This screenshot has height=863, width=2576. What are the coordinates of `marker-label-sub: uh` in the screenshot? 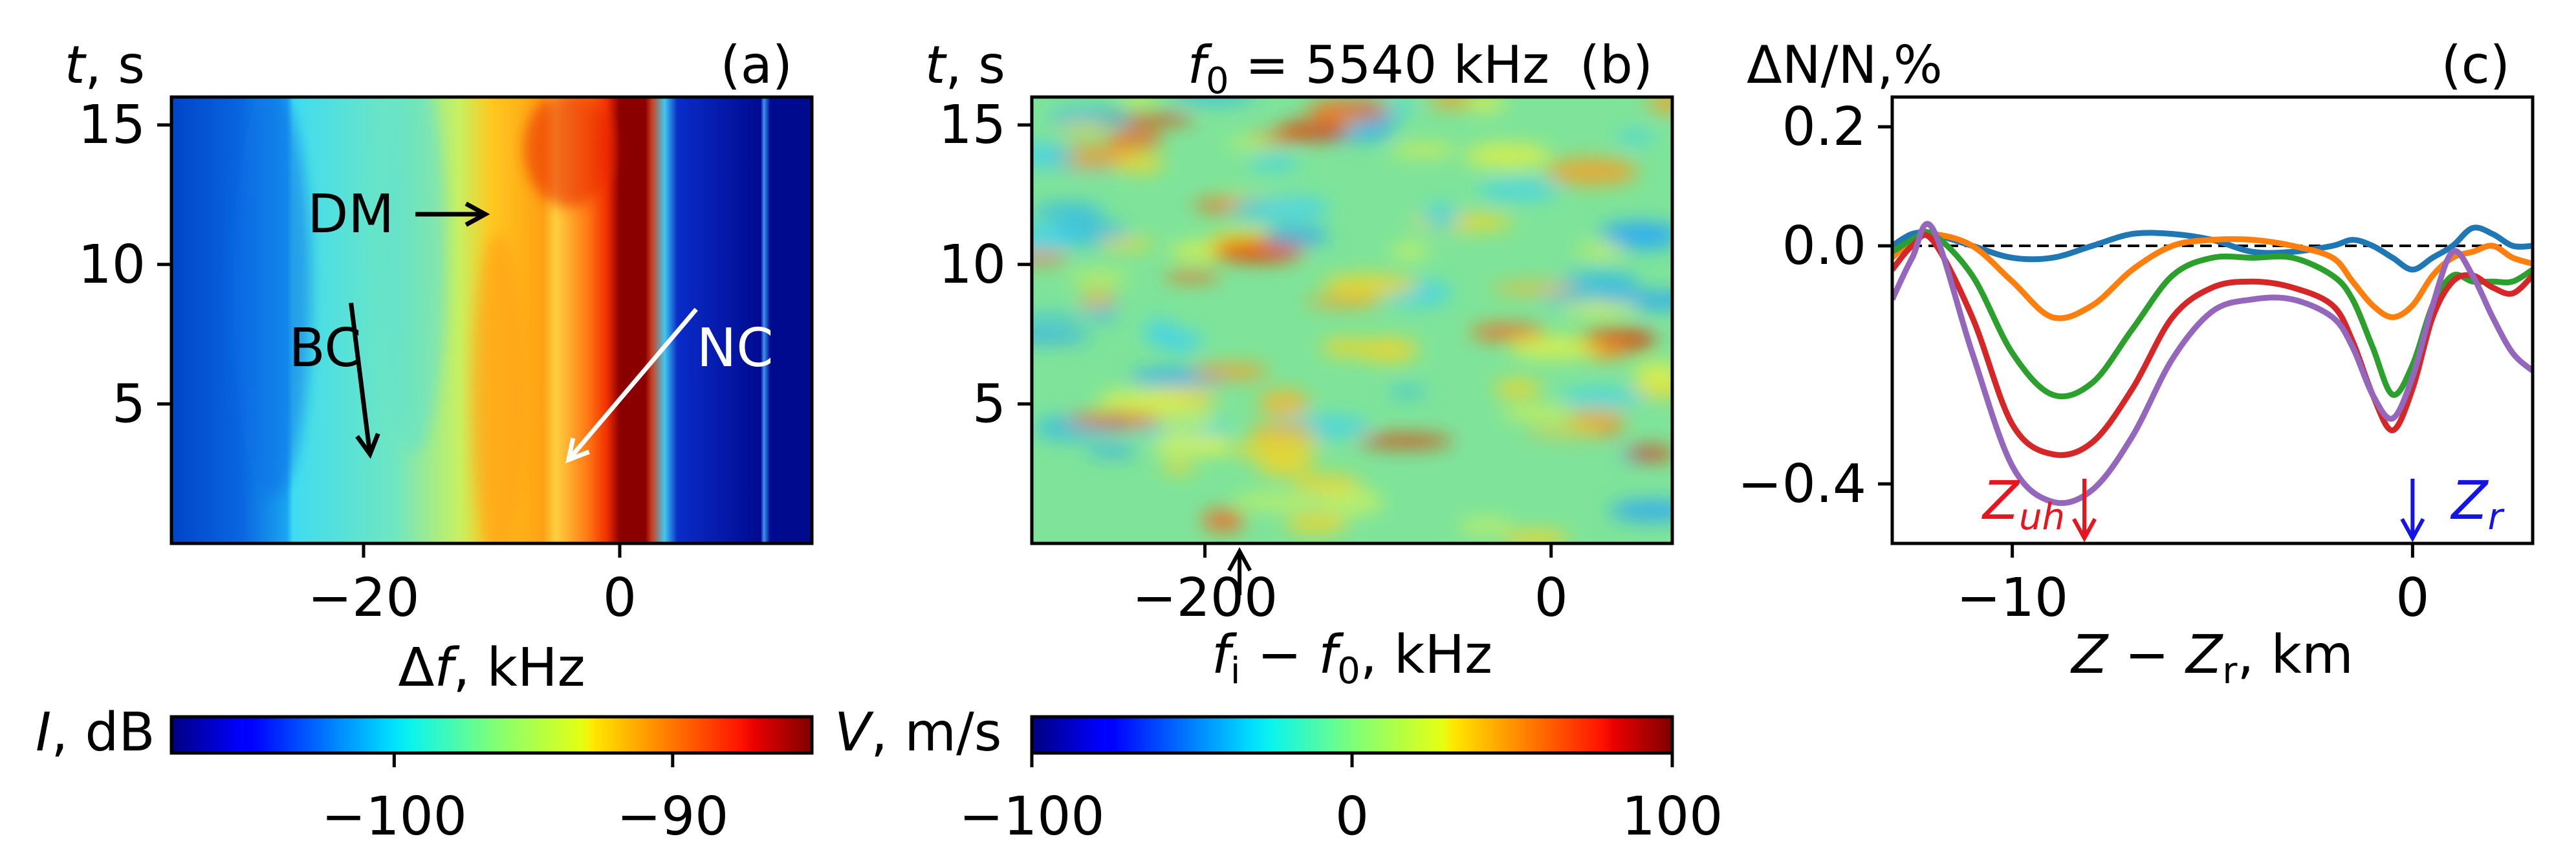 It's located at (2042, 517).